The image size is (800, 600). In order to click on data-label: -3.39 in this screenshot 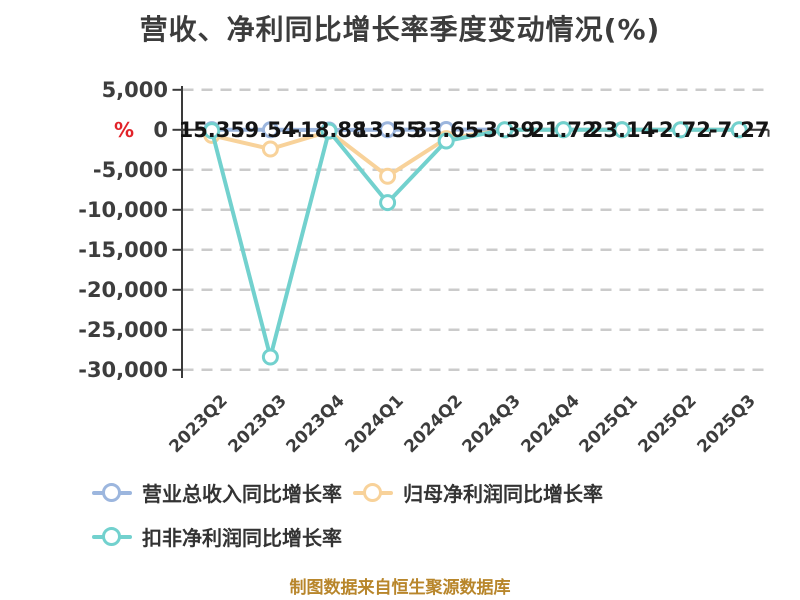, I will do `click(505, 129)`.